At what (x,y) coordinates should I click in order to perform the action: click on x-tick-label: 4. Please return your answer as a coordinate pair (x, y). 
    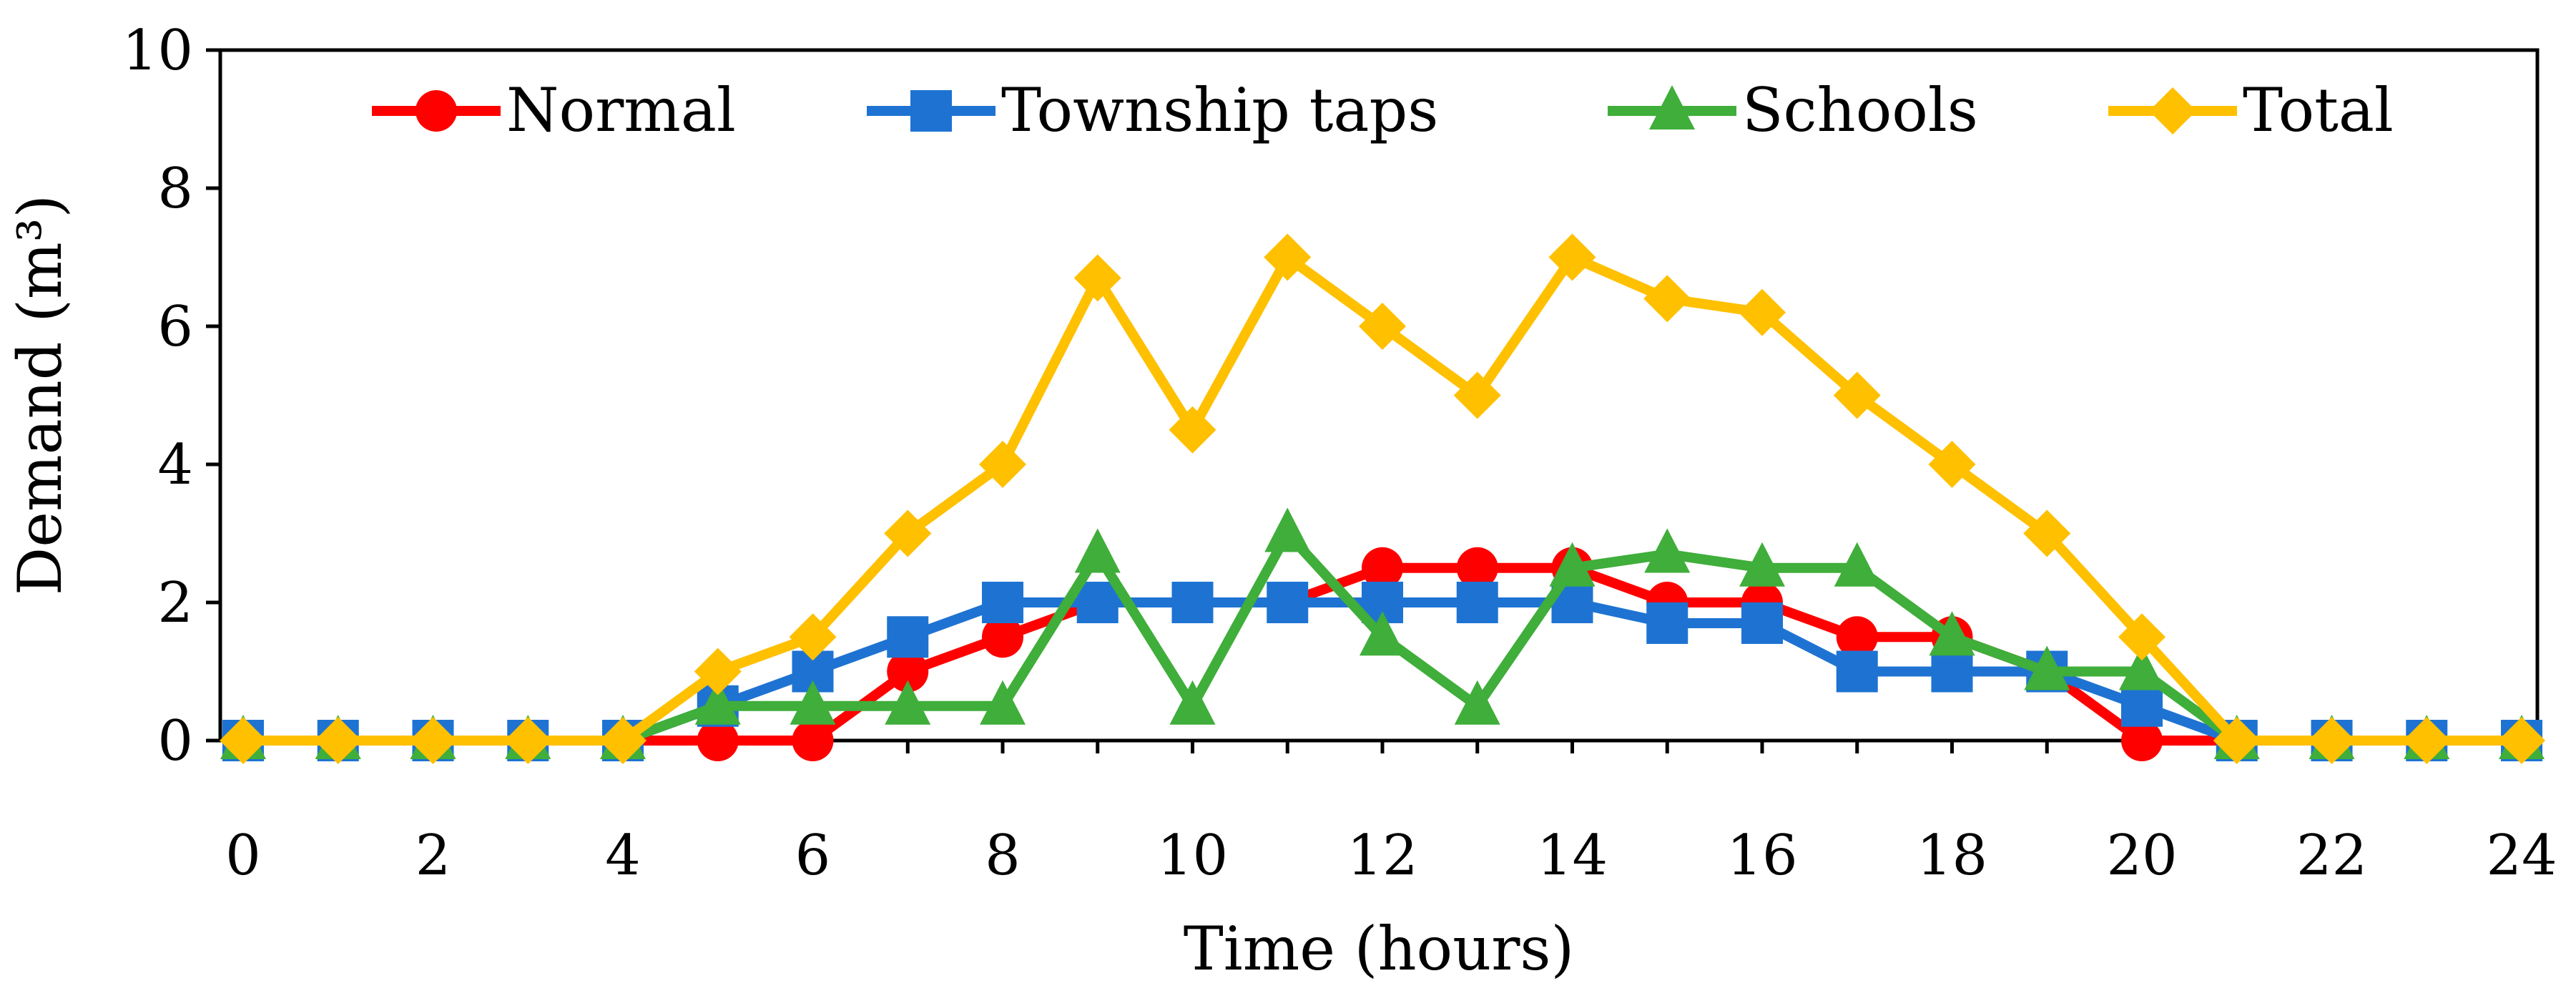
    Looking at the image, I should click on (623, 856).